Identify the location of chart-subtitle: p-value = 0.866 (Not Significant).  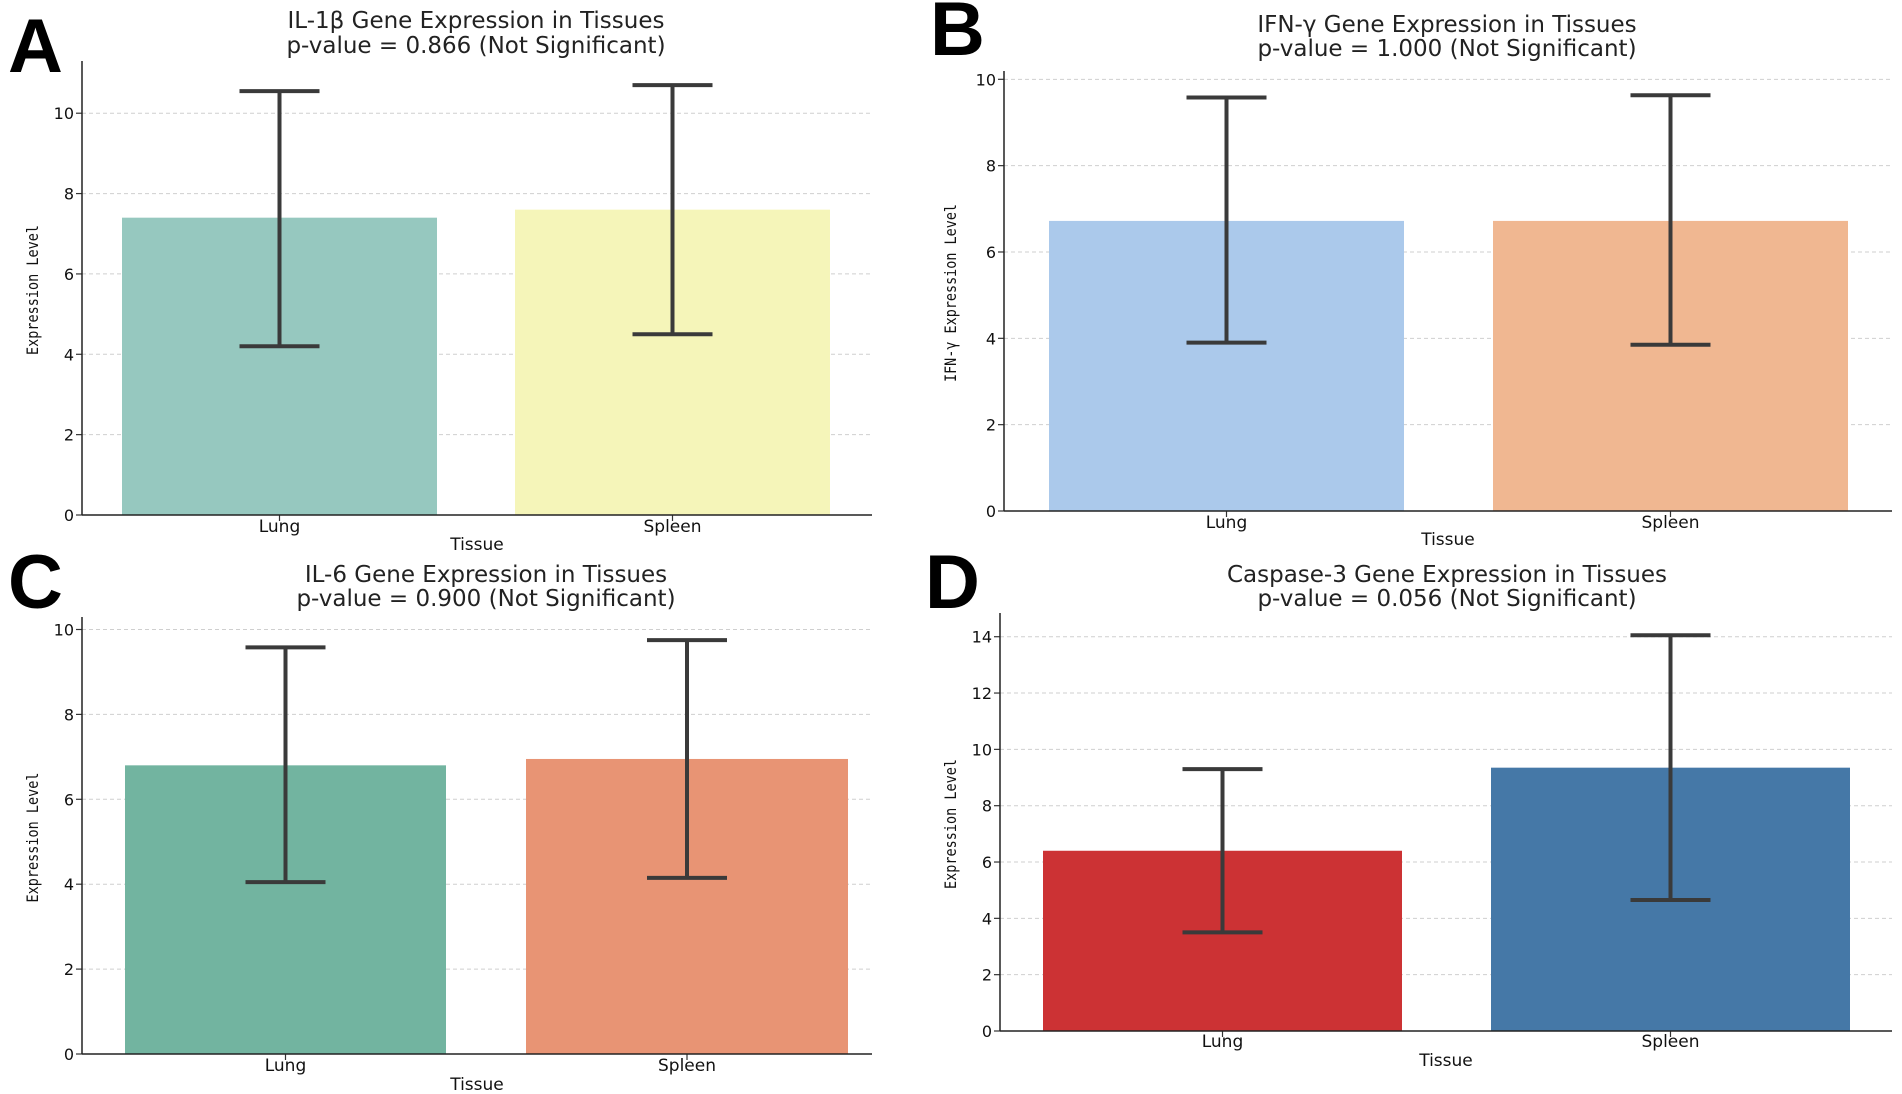
(475, 46).